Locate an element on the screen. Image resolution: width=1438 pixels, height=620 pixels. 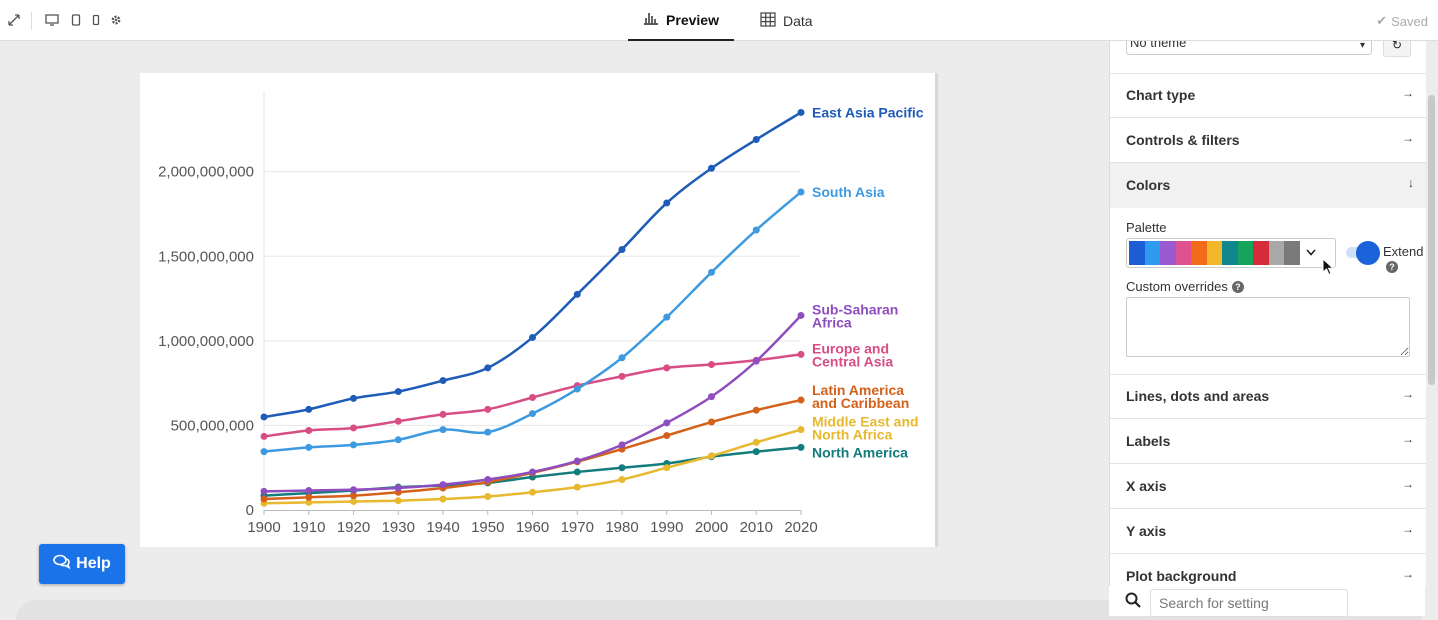
bar-chart-icon is located at coordinates (651, 19).